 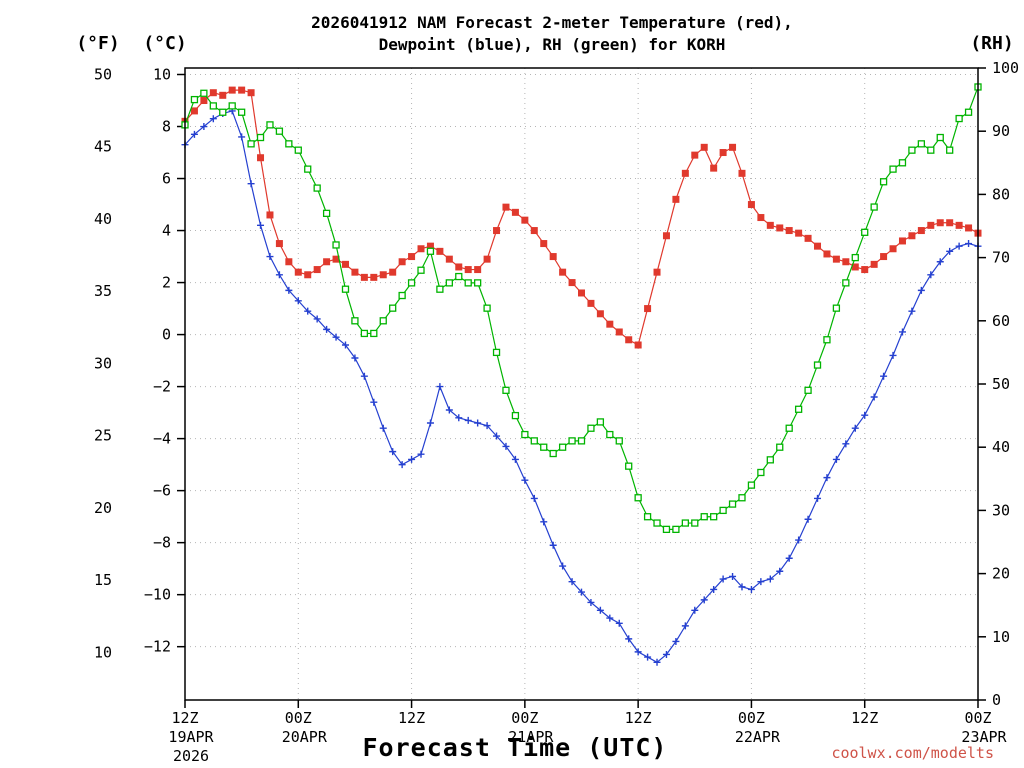 What do you see at coordinates (1005, 68) in the screenshot?
I see `svg-text: 100` at bounding box center [1005, 68].